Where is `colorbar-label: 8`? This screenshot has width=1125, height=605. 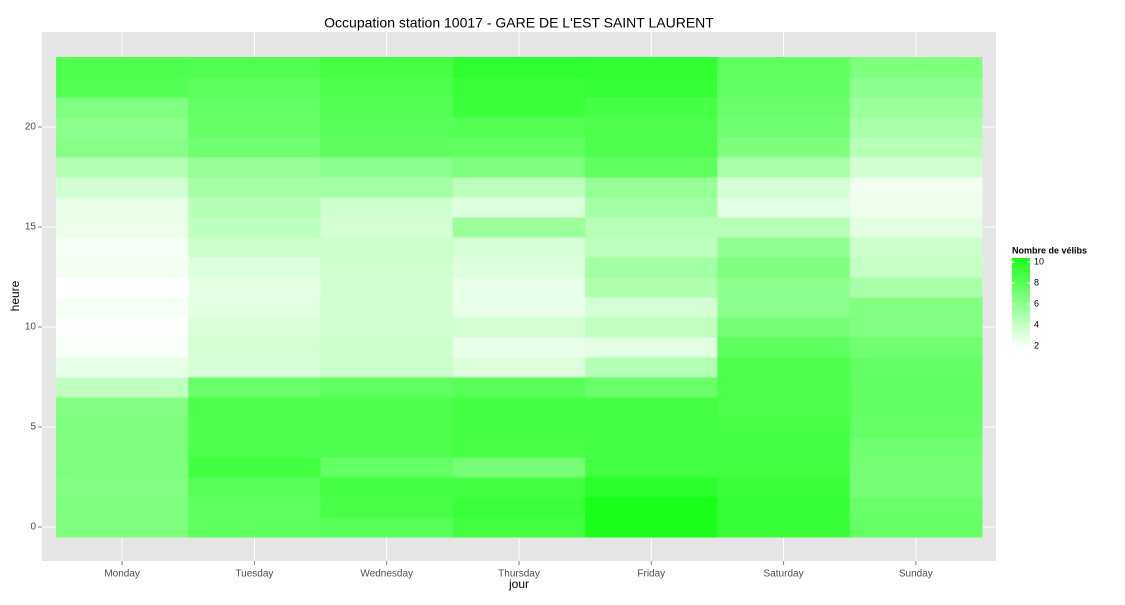
colorbar-label: 8 is located at coordinates (1036, 282).